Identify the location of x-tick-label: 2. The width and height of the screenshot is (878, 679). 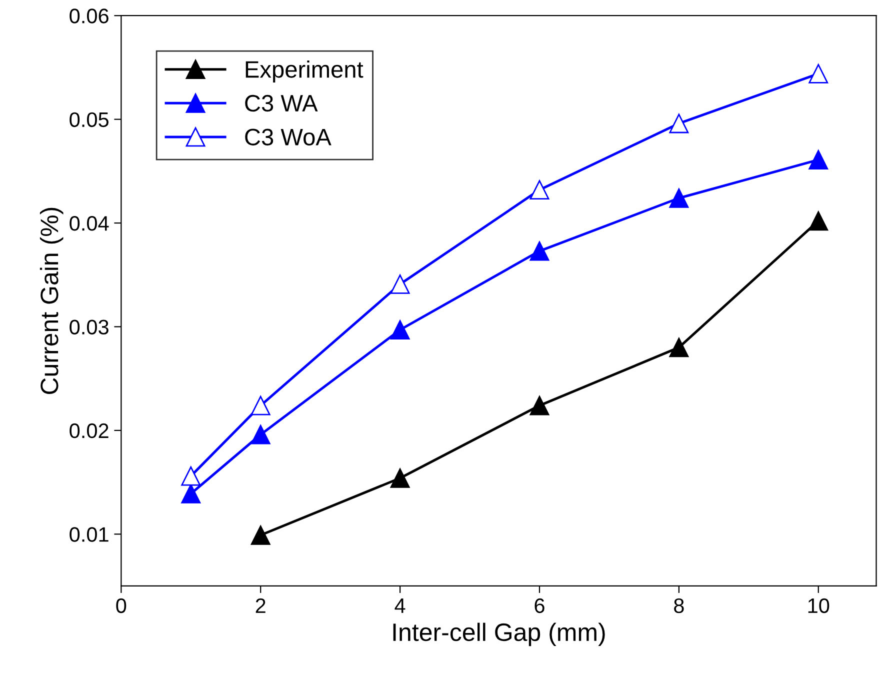
(261, 605).